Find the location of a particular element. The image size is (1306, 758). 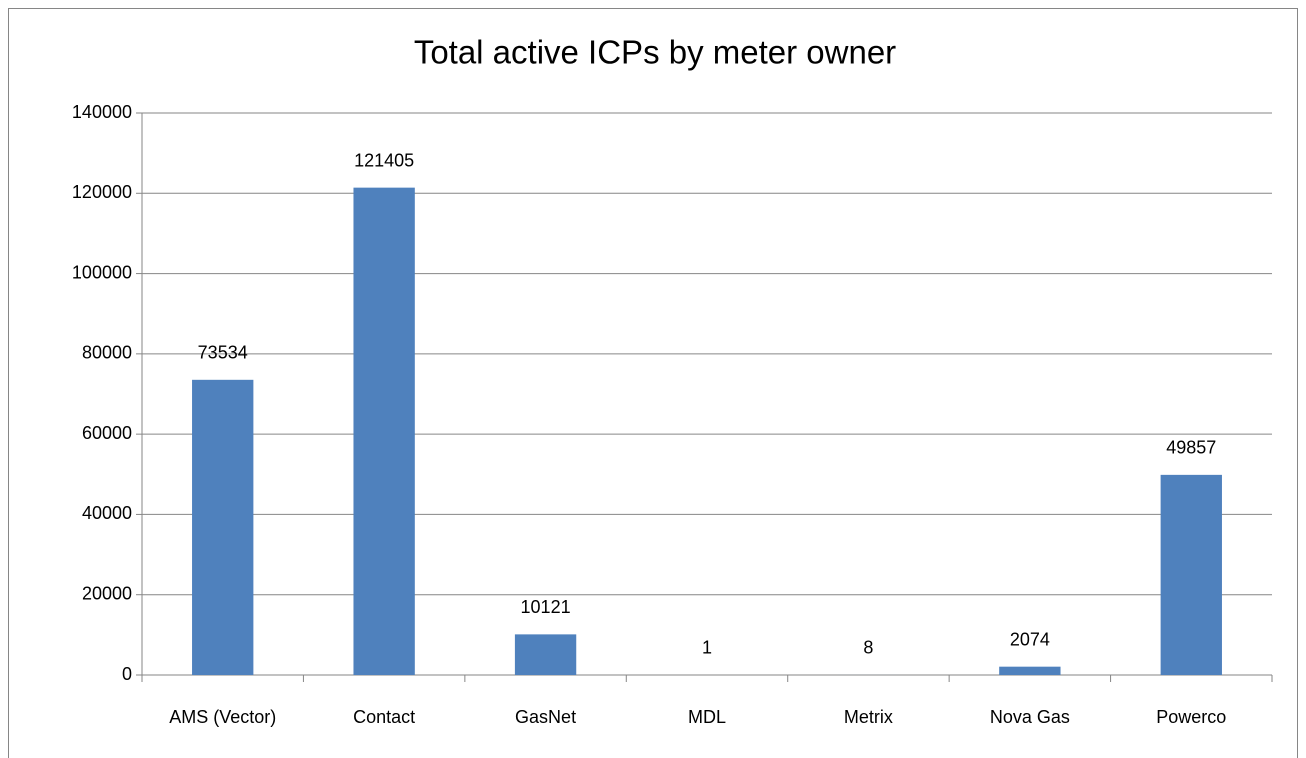

data-label: 8 is located at coordinates (868, 648).